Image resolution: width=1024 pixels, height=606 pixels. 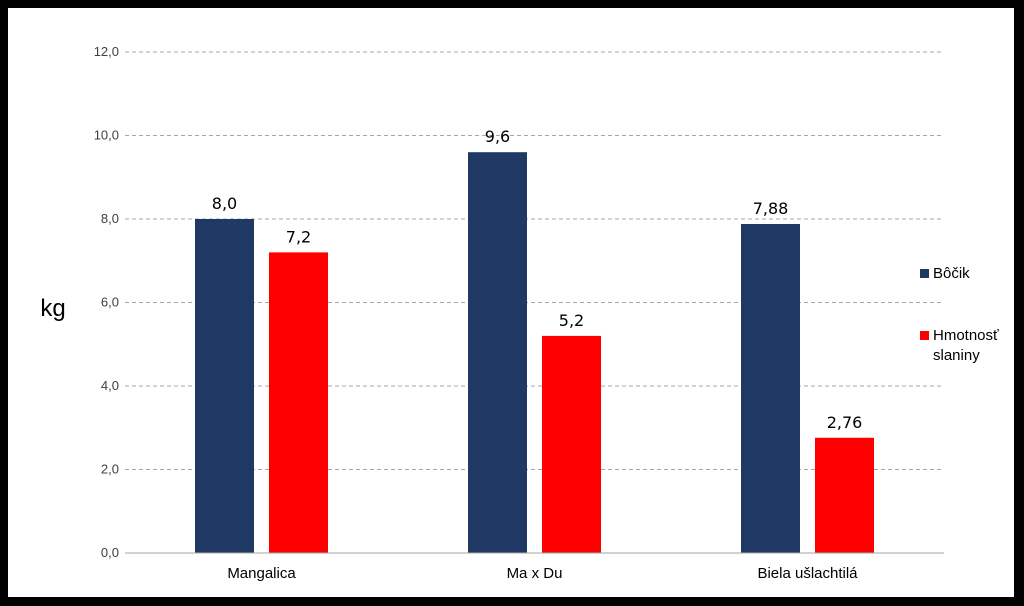 I want to click on y-tick-label: 0,0, so click(x=110, y=552).